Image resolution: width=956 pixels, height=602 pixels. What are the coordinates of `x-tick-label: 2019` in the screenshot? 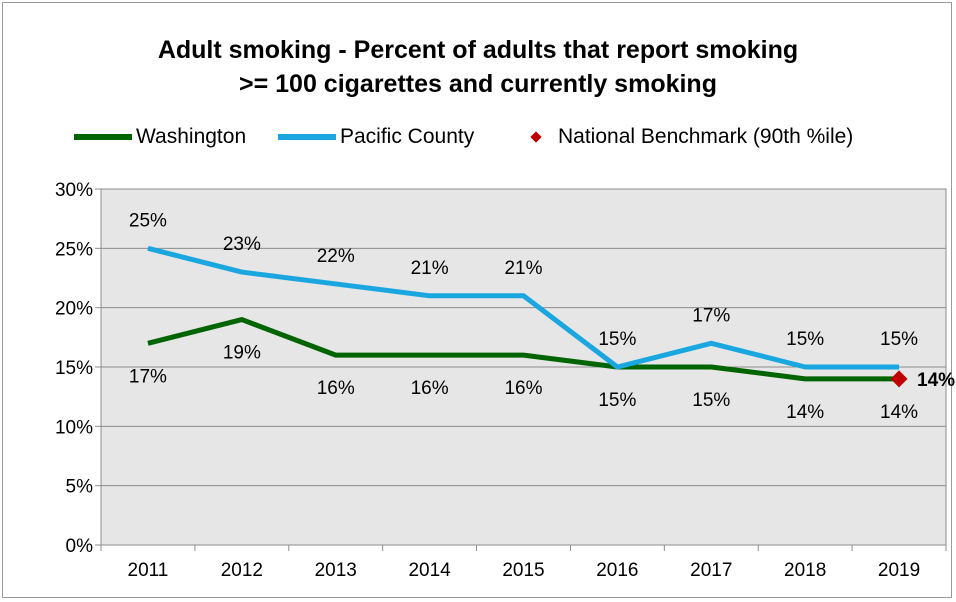 It's located at (899, 570).